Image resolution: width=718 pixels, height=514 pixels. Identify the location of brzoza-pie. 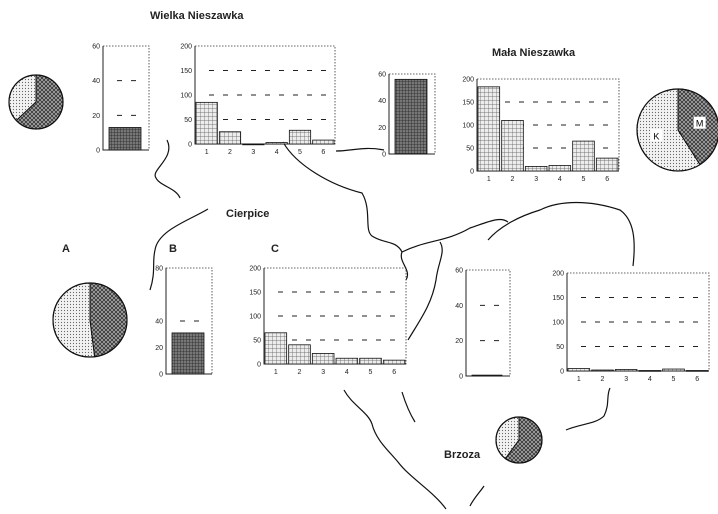
(519, 440).